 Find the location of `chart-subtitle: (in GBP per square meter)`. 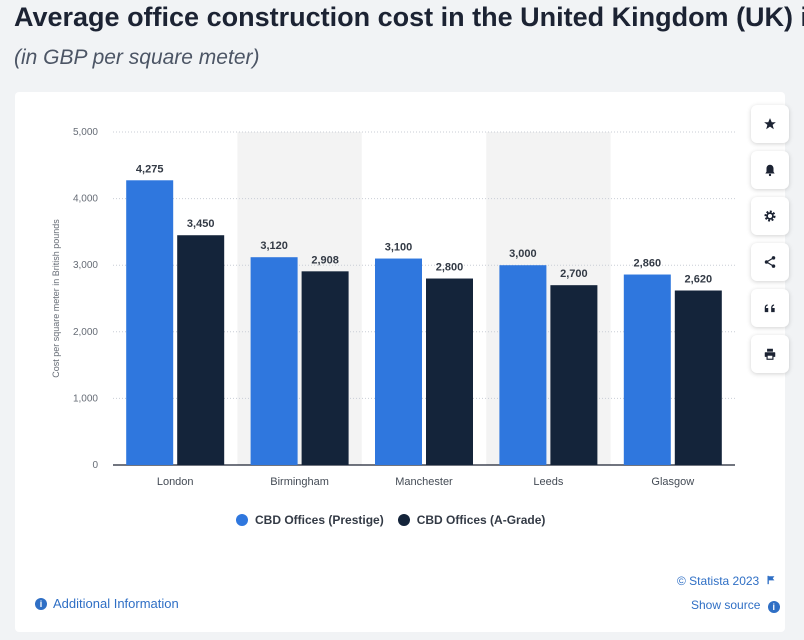

chart-subtitle: (in GBP per square meter) is located at coordinates (137, 57).